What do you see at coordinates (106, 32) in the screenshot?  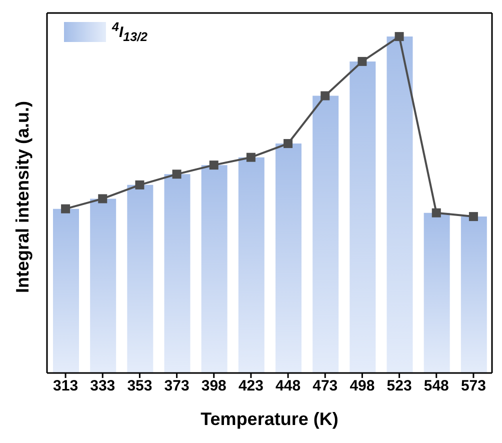 I see `legend-box: $^{4}$I$_{13/2}$` at bounding box center [106, 32].